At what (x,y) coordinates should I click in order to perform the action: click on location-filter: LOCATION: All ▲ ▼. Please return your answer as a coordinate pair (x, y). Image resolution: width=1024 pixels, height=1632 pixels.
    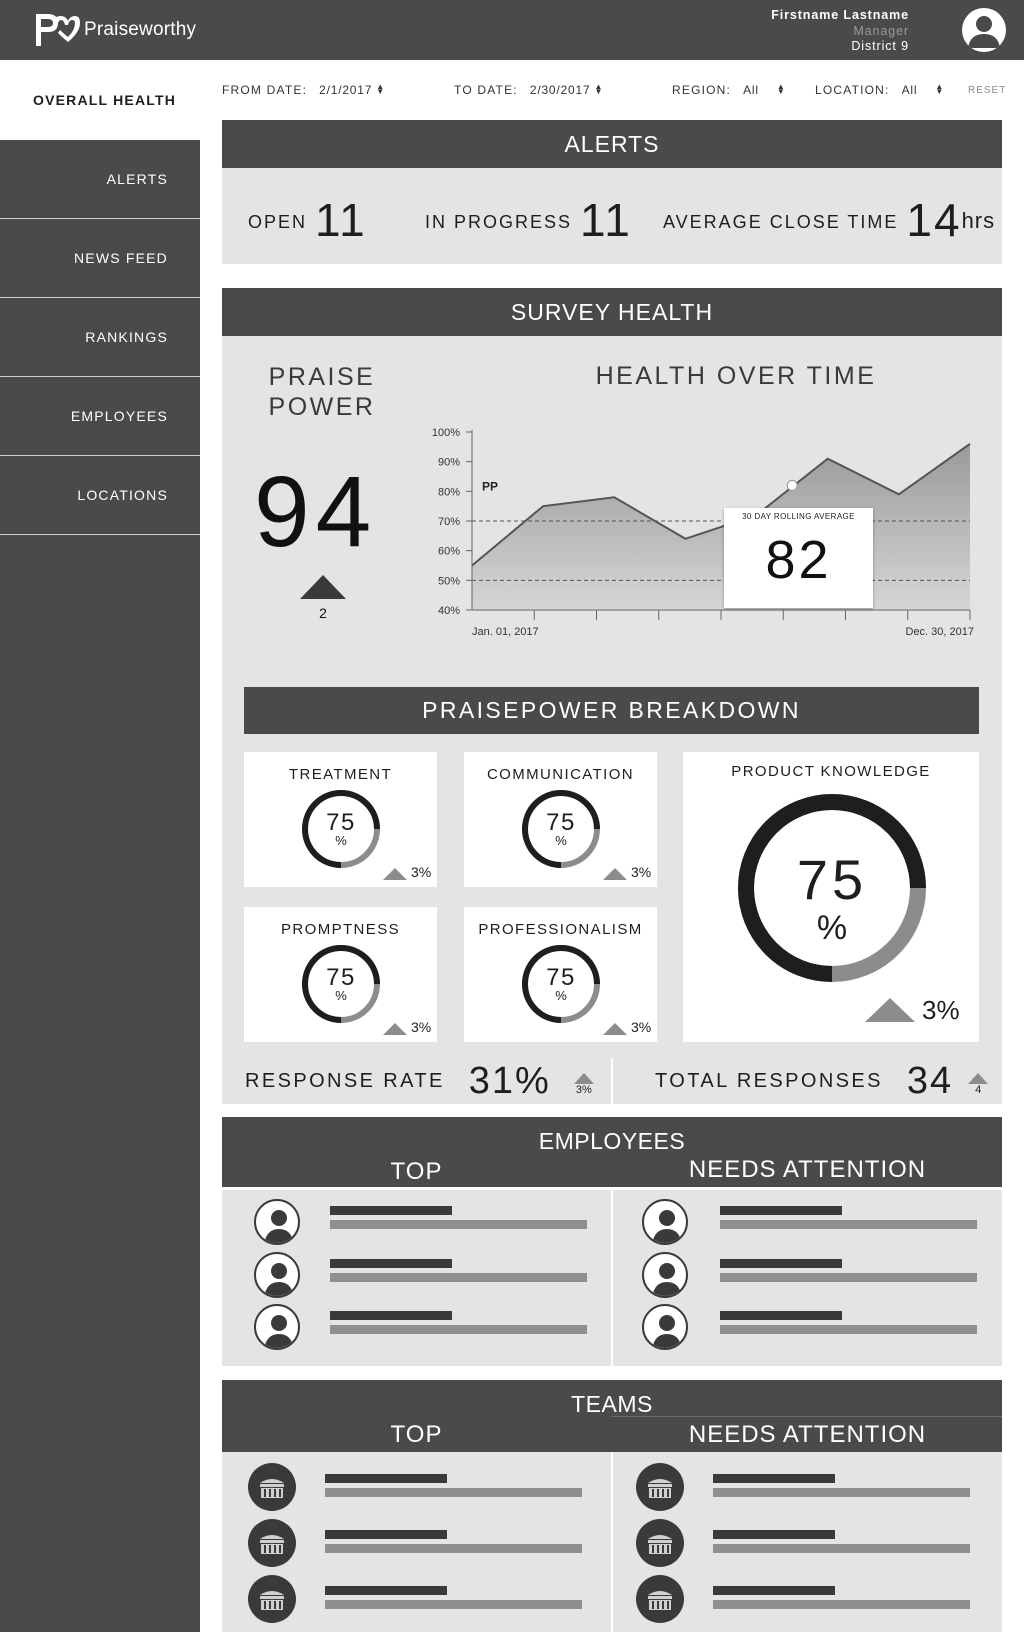
    Looking at the image, I should click on (880, 89).